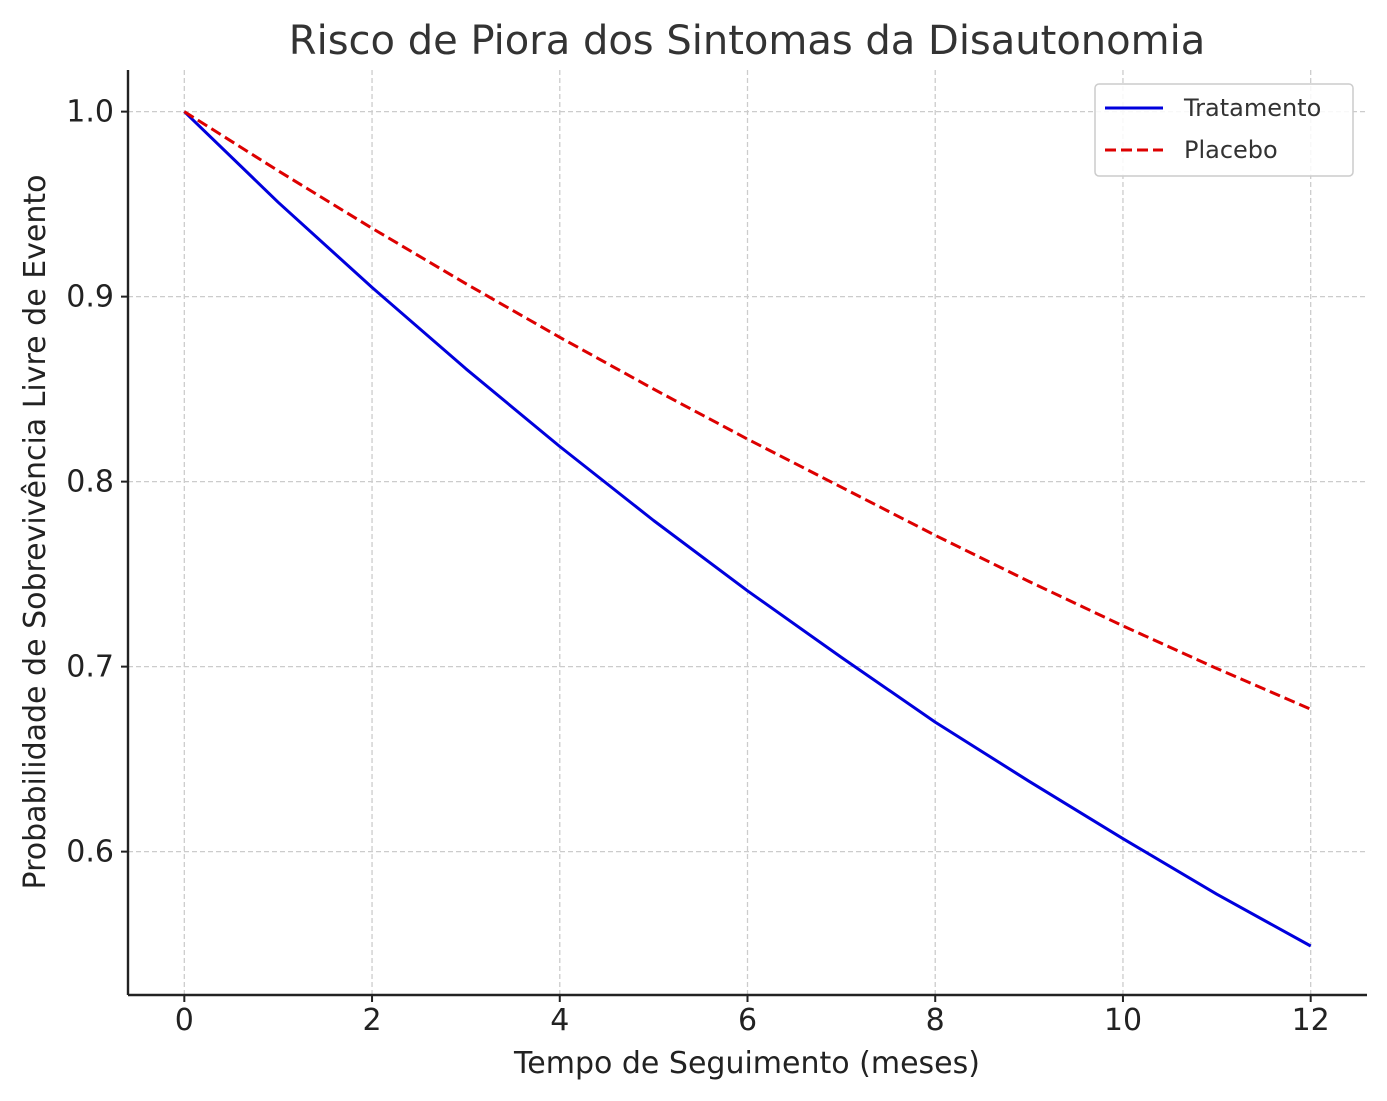 Image resolution: width=1387 pixels, height=1101 pixels. What do you see at coordinates (90, 852) in the screenshot?
I see `y-tick-label: 0.6` at bounding box center [90, 852].